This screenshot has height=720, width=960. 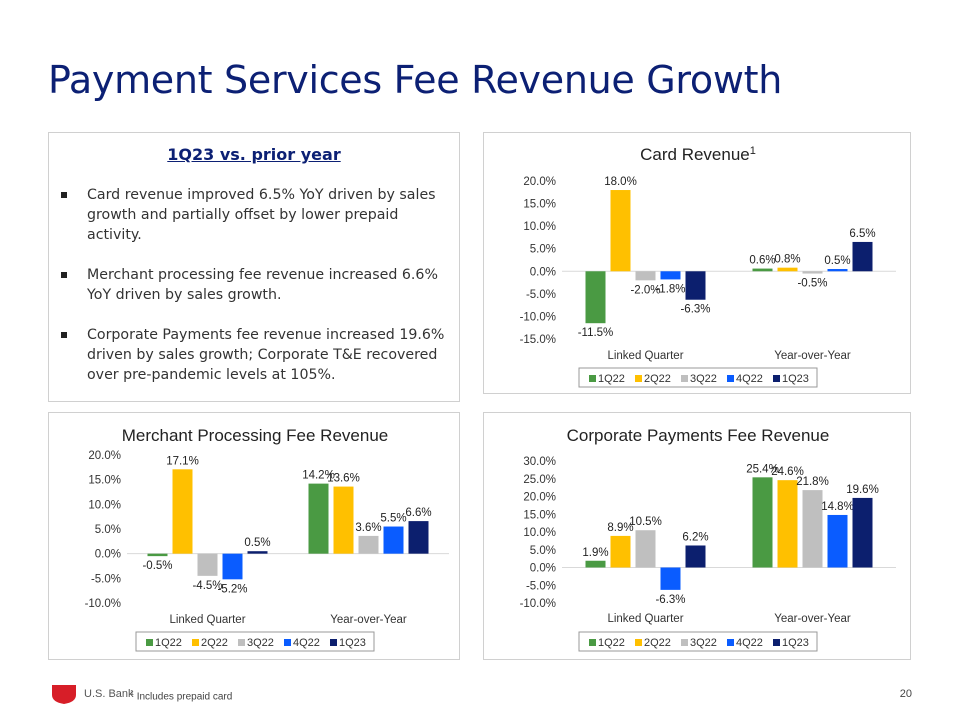 I want to click on data-label: -11.5%, so click(x=596, y=333).